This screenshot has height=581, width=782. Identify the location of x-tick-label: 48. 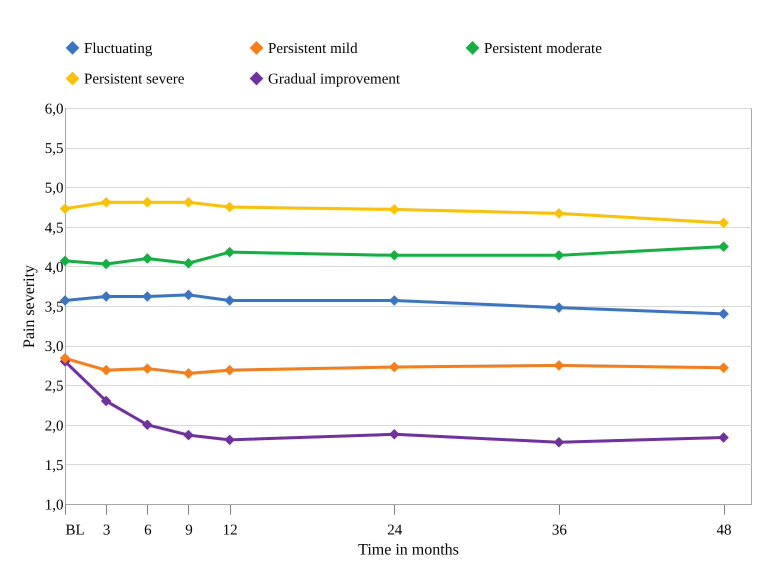
(724, 530).